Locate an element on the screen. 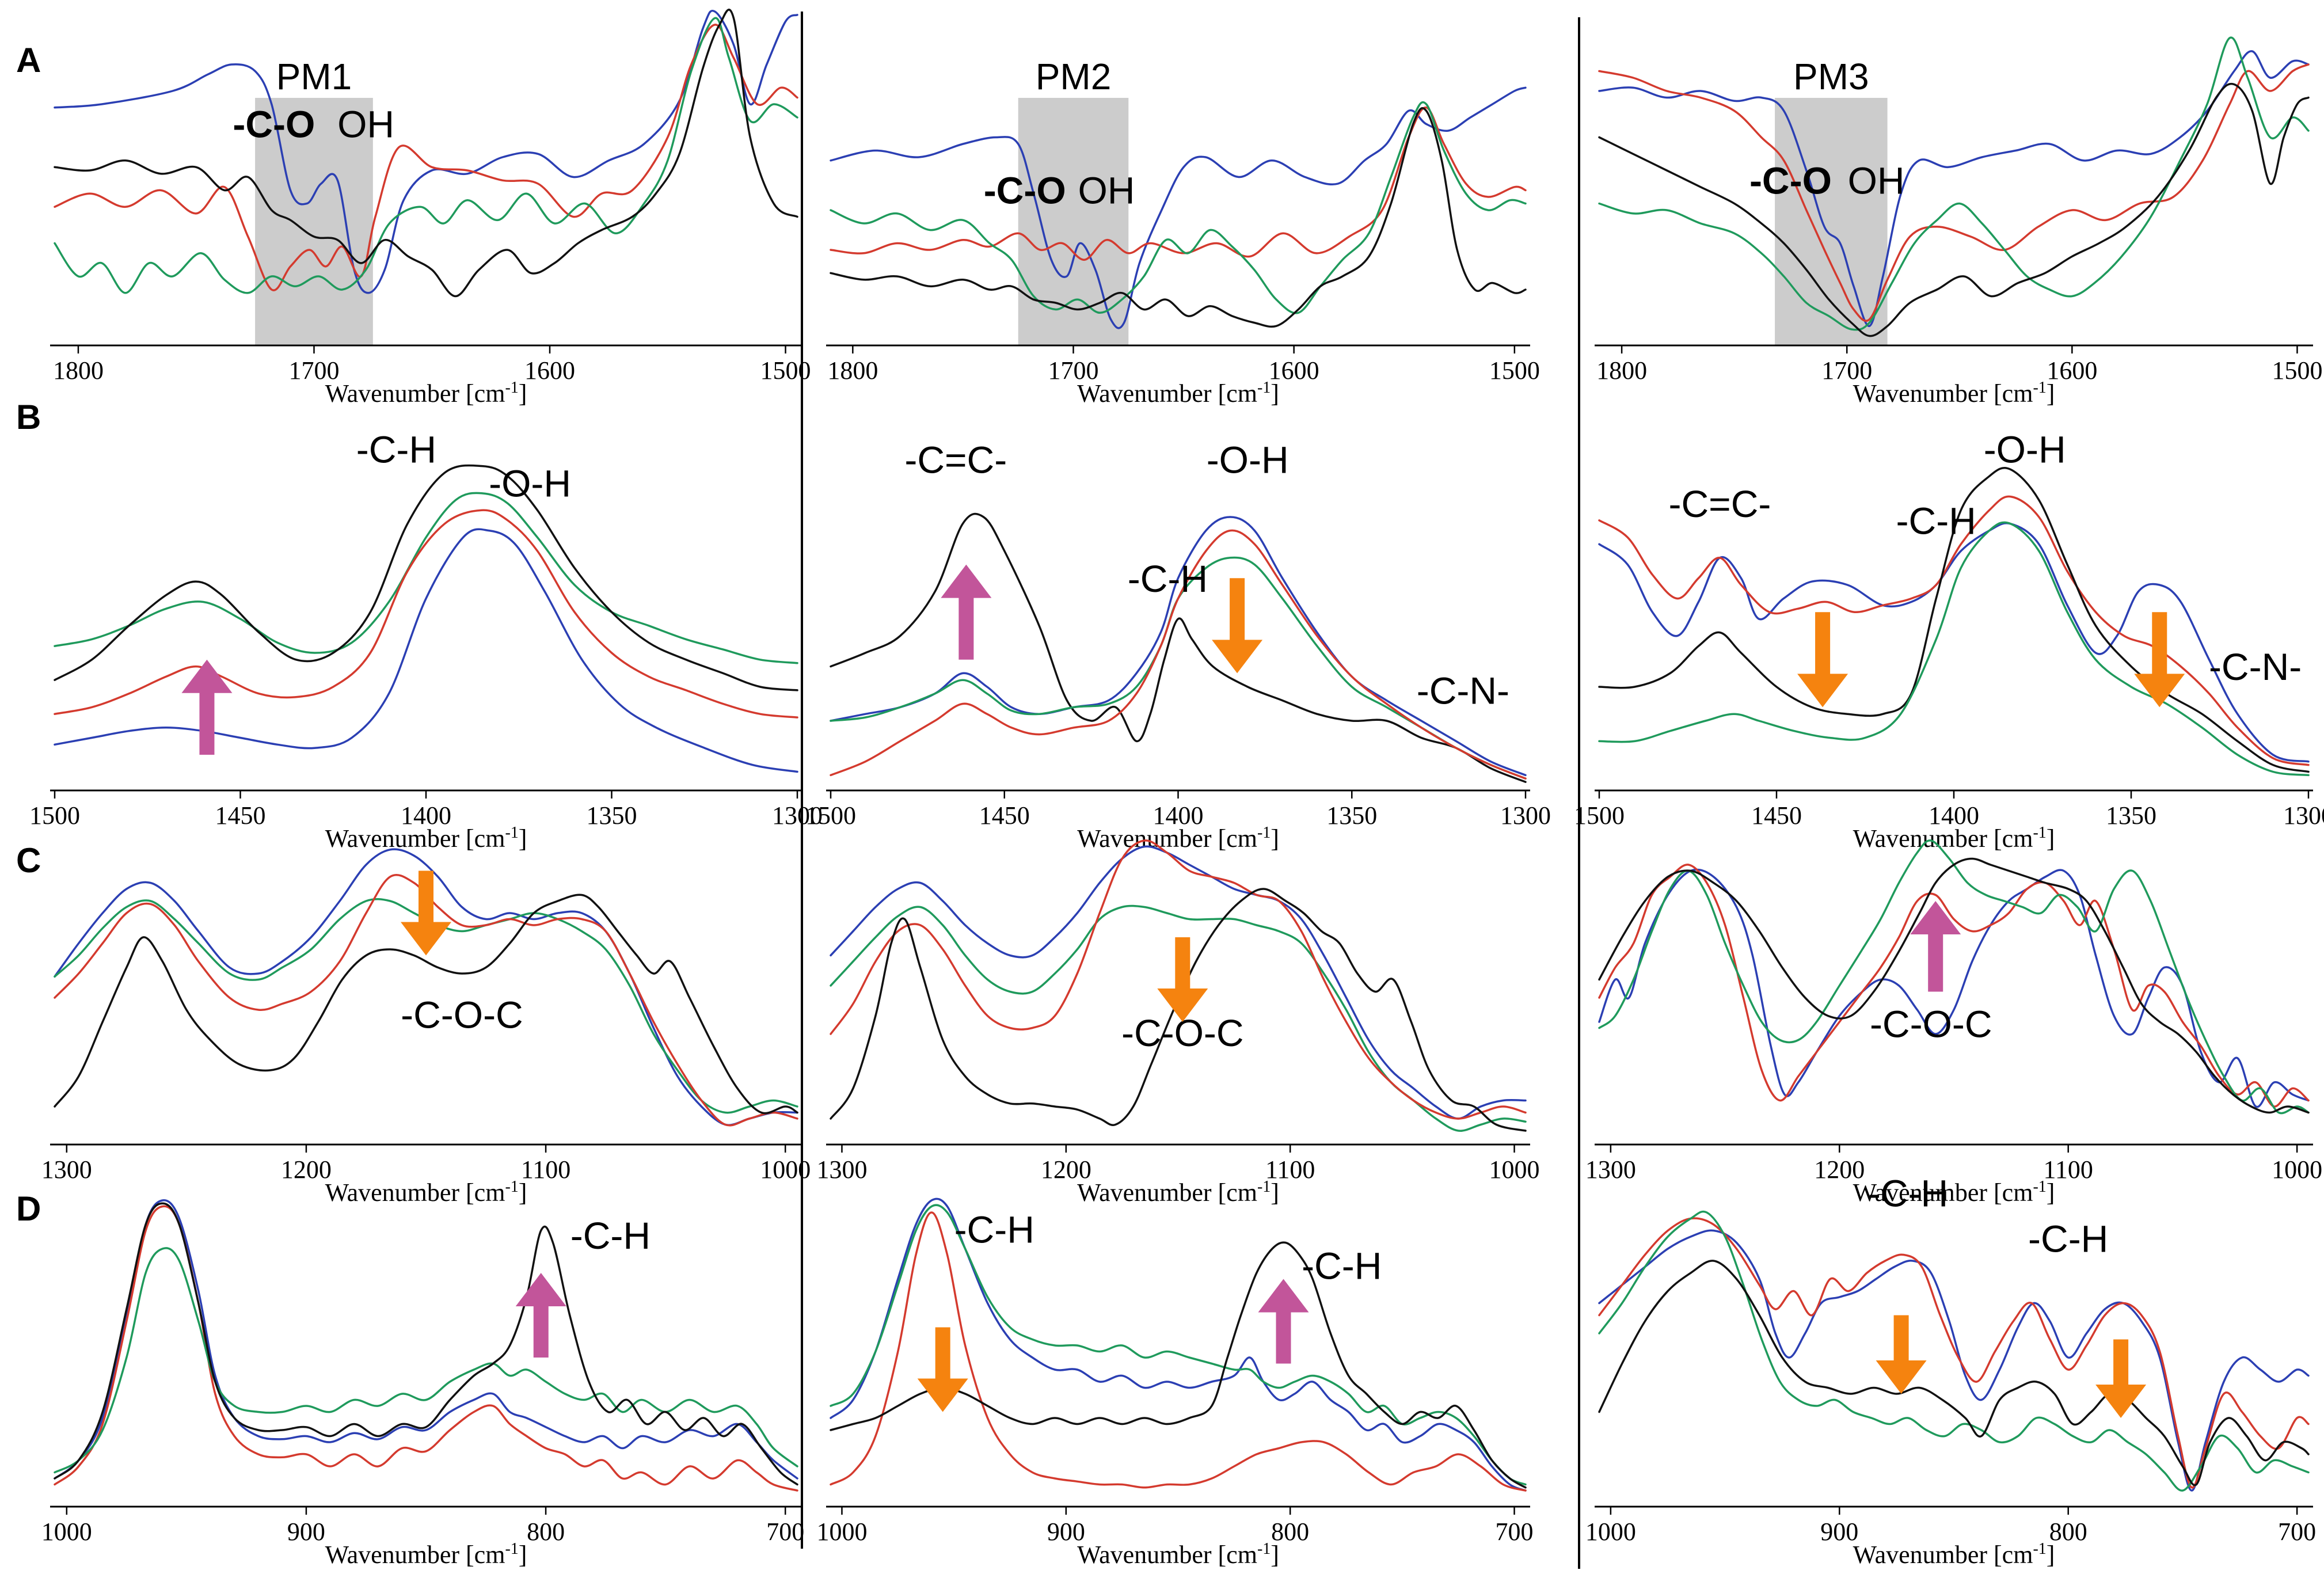 The width and height of the screenshot is (2324, 1574). panel-c1: 1300 1200 1100 1000 Wavenumber [cm-1] -C-O-C is located at coordinates (426, 1027).